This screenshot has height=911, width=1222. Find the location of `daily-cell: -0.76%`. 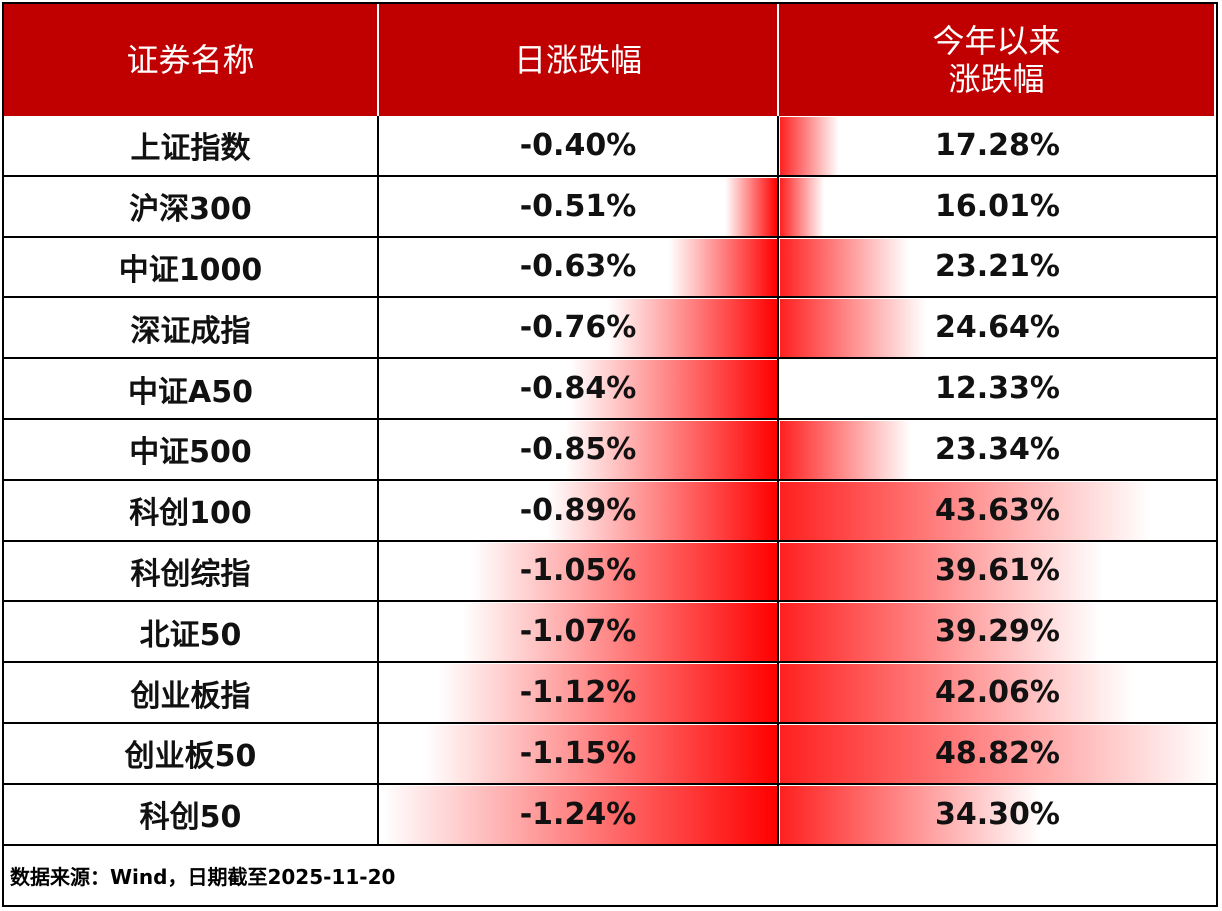

daily-cell: -0.76% is located at coordinates (579, 329).